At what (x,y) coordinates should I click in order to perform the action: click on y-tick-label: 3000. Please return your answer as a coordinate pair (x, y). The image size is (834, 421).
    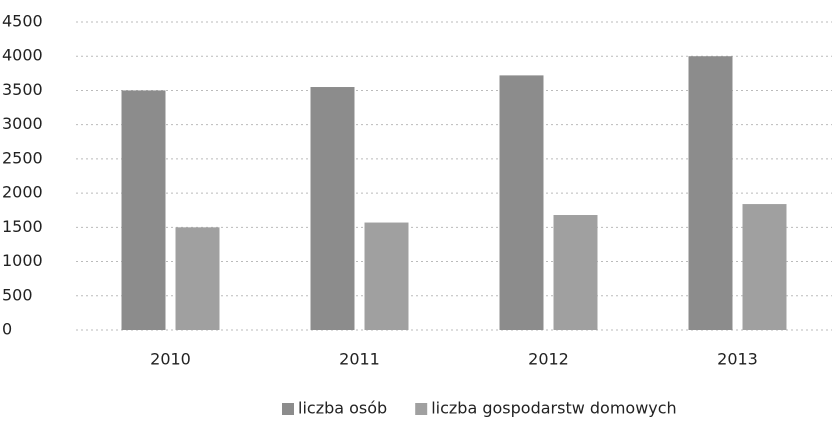
    Looking at the image, I should click on (22, 123).